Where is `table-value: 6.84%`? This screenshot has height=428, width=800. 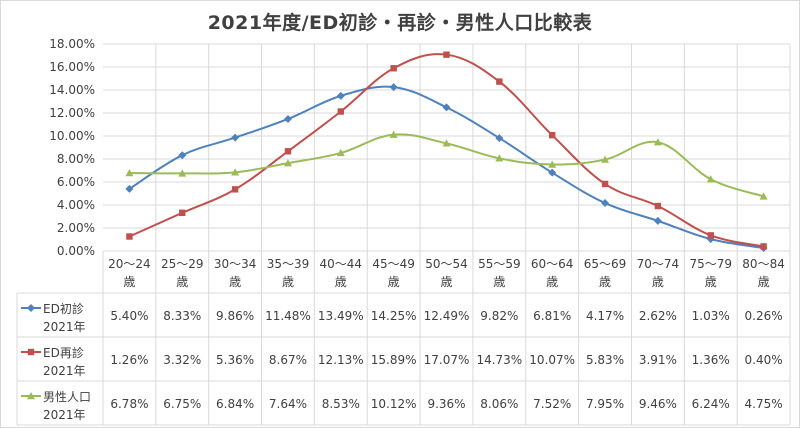 table-value: 6.84% is located at coordinates (235, 404).